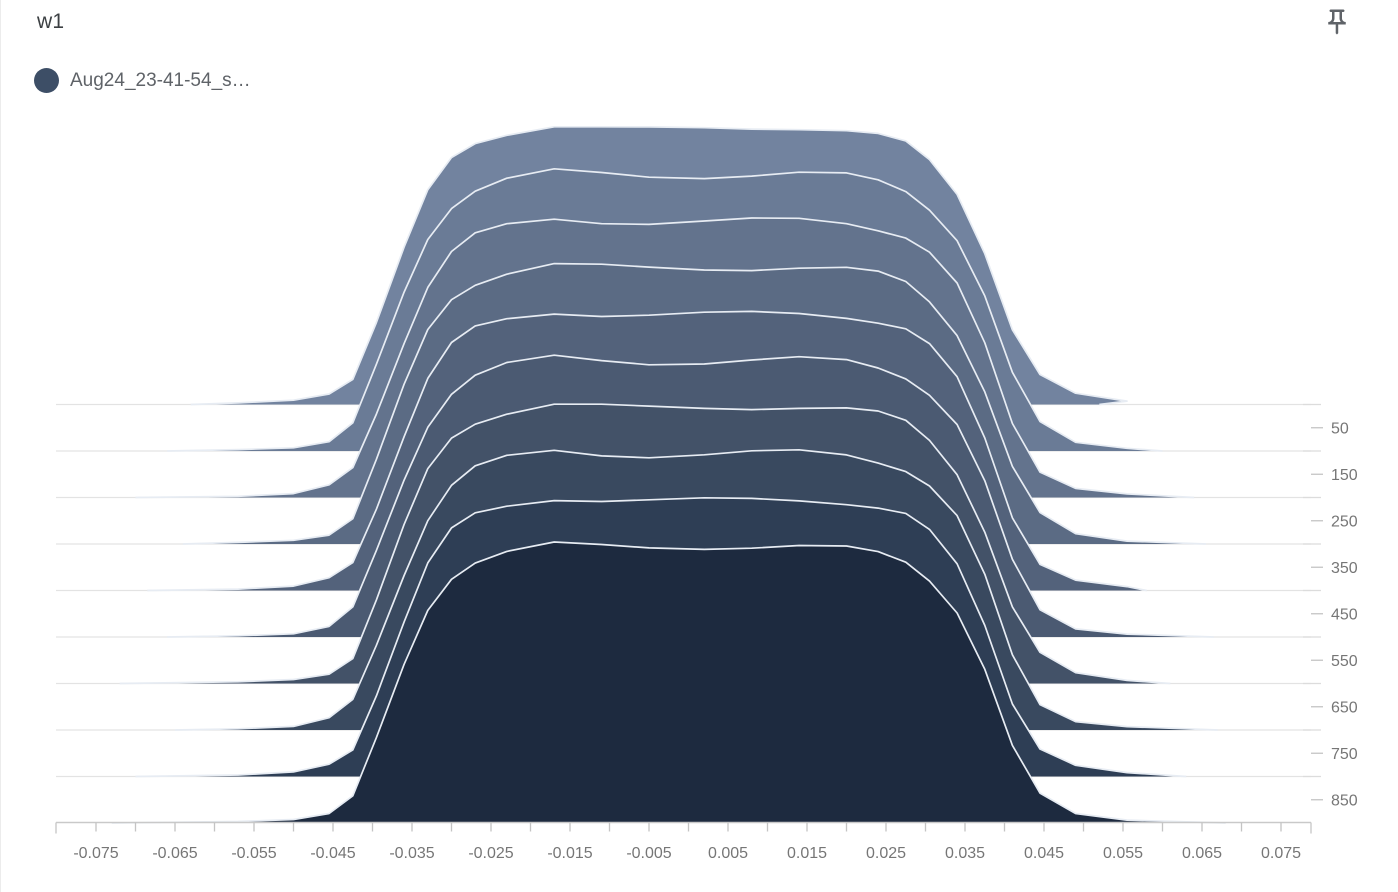 Image resolution: width=1398 pixels, height=892 pixels. What do you see at coordinates (1344, 707) in the screenshot?
I see `y-axis-tick-label: 650` at bounding box center [1344, 707].